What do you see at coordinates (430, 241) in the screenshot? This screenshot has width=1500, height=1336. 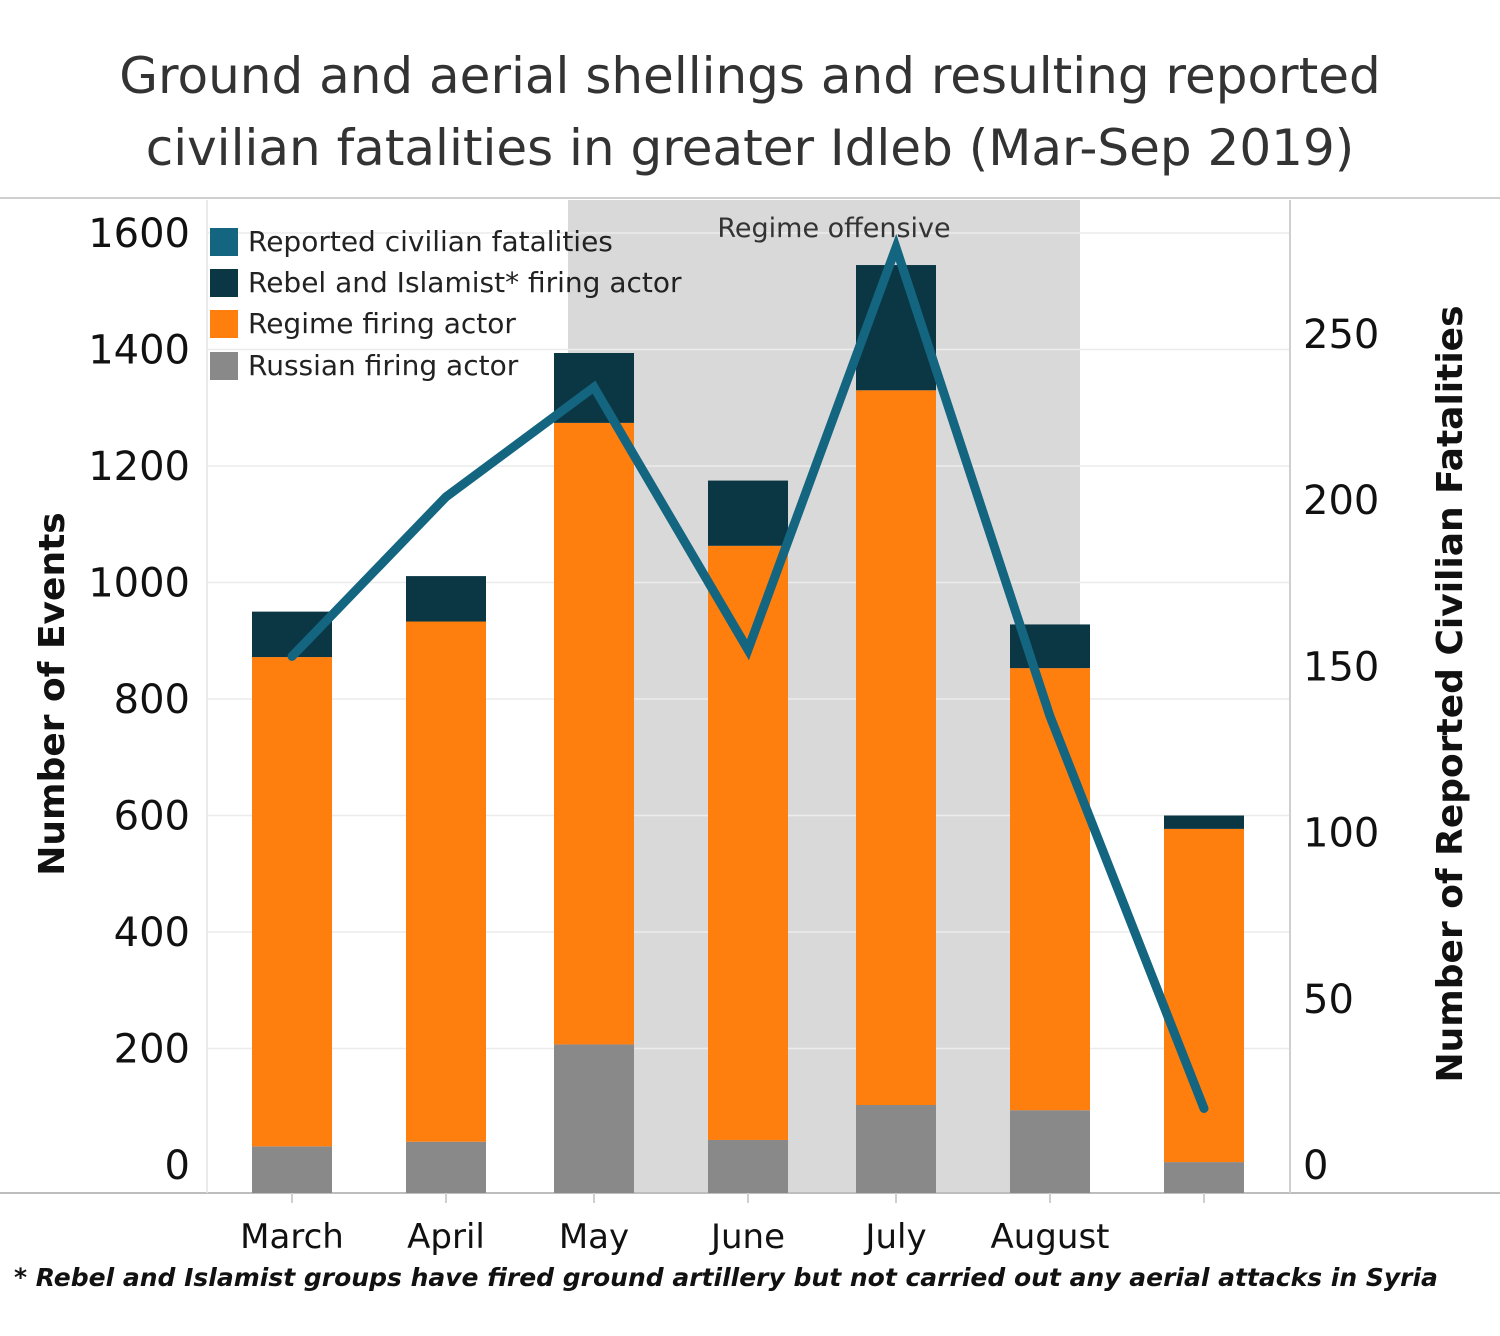 I see `legend-label: Reported civilian fatalities` at bounding box center [430, 241].